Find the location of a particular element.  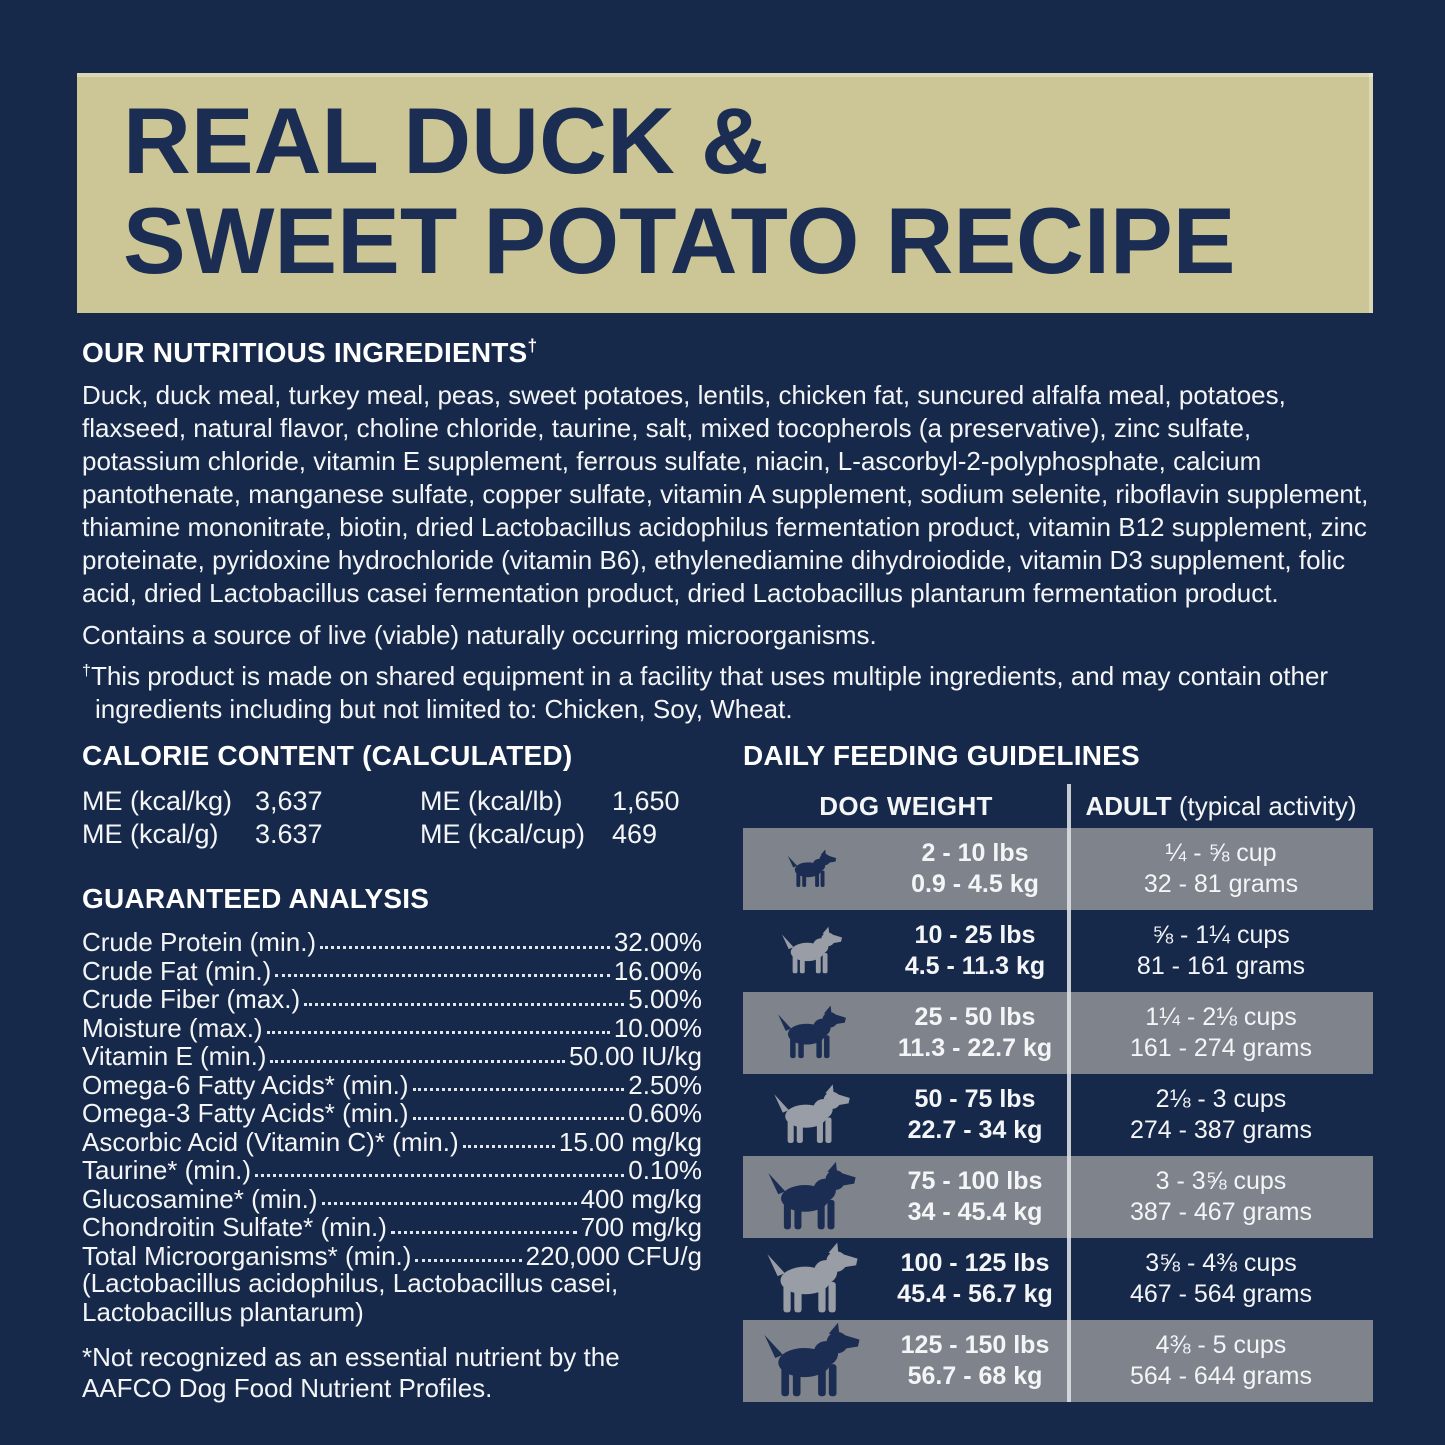

calorie-heading: CALORIE CONTENT (CALCULATED) is located at coordinates (327, 755).